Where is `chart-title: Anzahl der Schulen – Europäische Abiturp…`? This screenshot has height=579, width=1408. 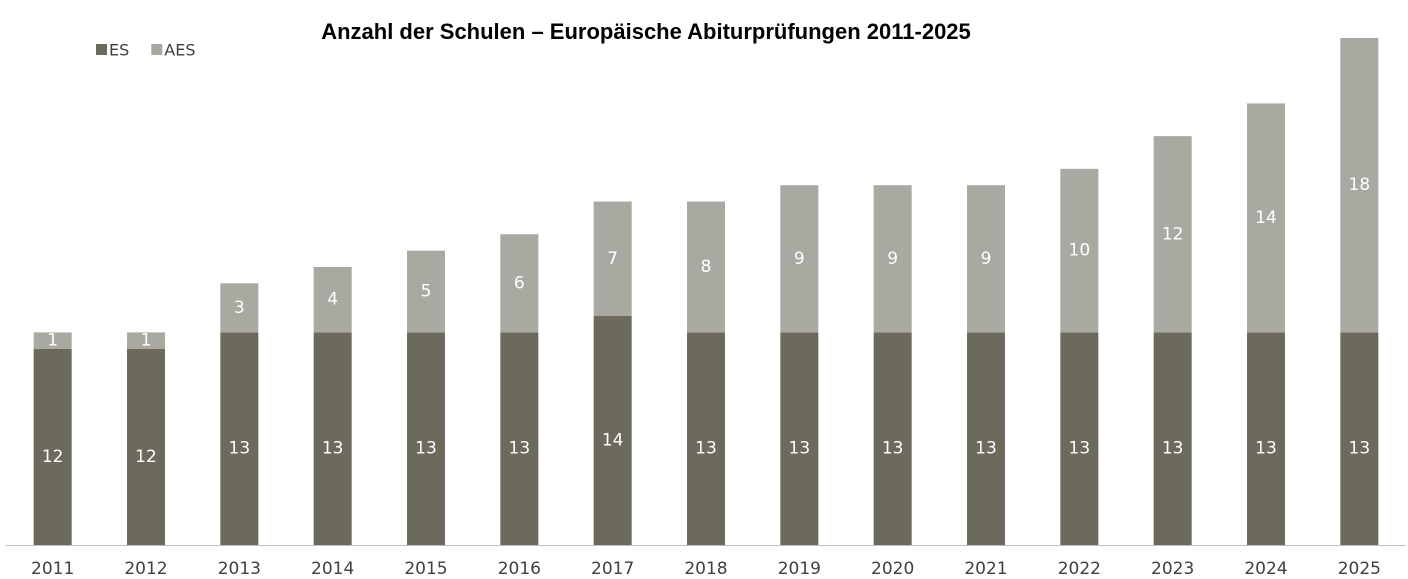
chart-title: Anzahl der Schulen – Europäische Abiturp… is located at coordinates (646, 31).